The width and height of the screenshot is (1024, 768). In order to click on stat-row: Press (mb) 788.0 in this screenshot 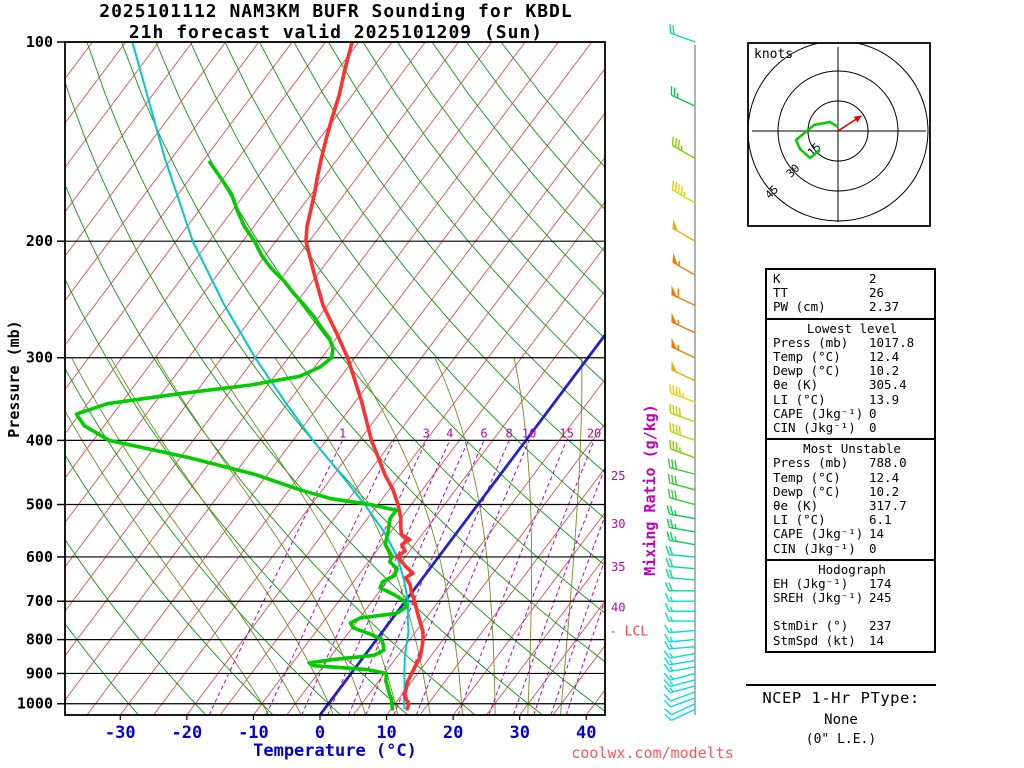, I will do `click(852, 463)`.